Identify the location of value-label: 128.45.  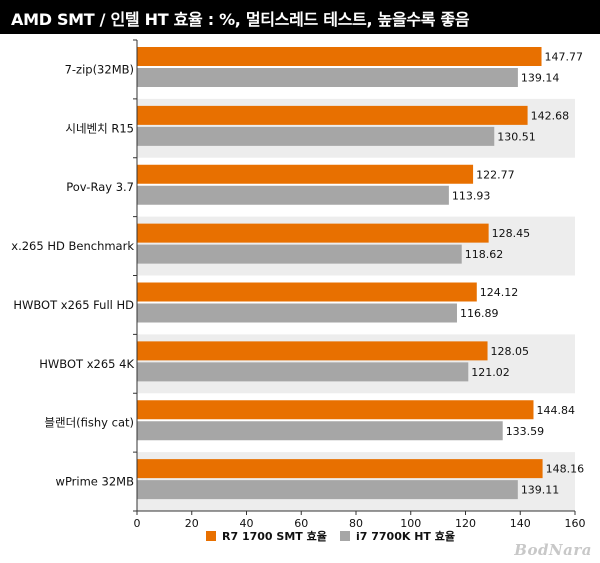
(511, 233).